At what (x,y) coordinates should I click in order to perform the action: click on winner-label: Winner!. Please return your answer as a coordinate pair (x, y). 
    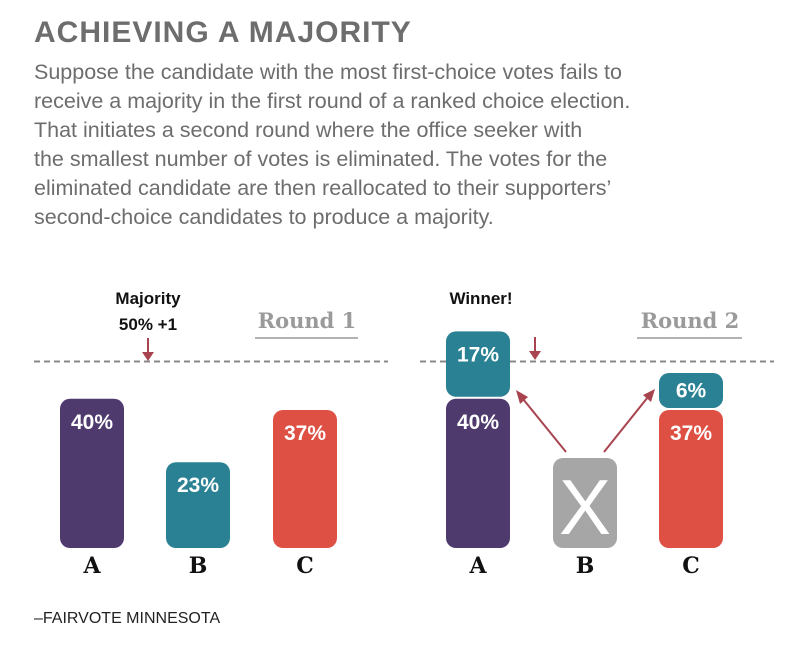
    Looking at the image, I should click on (480, 298).